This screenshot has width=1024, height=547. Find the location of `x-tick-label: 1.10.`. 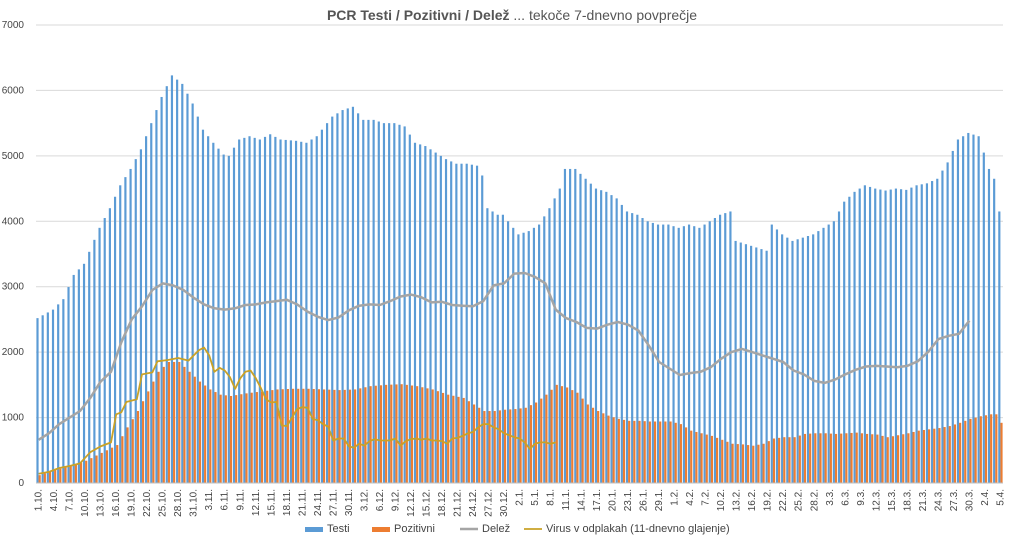

x-tick-label: 1.10. is located at coordinates (39, 500).